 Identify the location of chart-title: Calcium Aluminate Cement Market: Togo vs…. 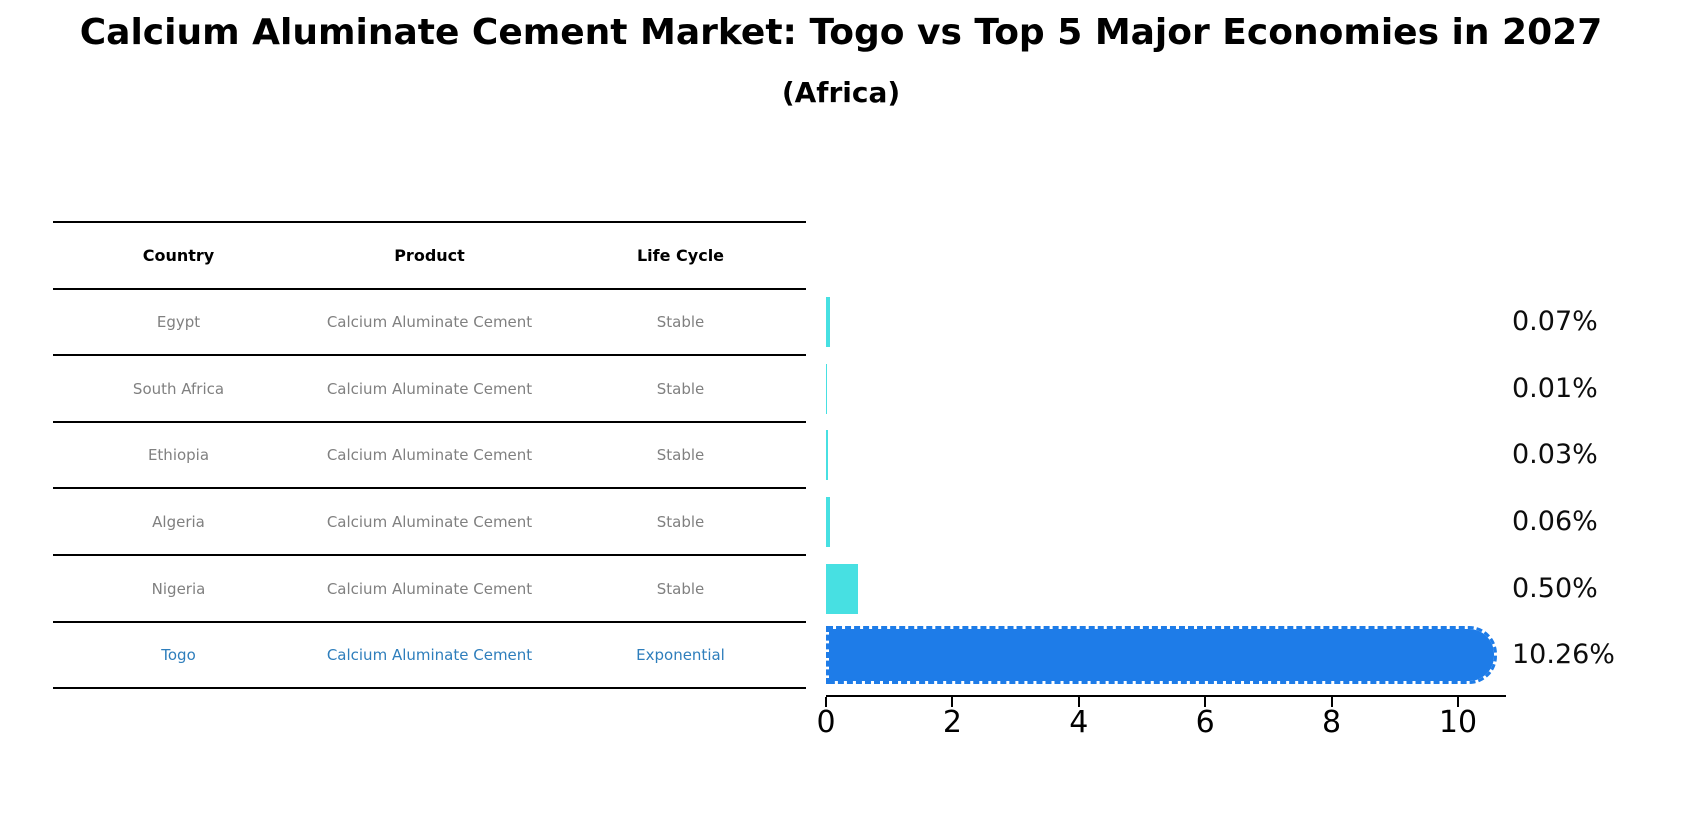
(841, 32).